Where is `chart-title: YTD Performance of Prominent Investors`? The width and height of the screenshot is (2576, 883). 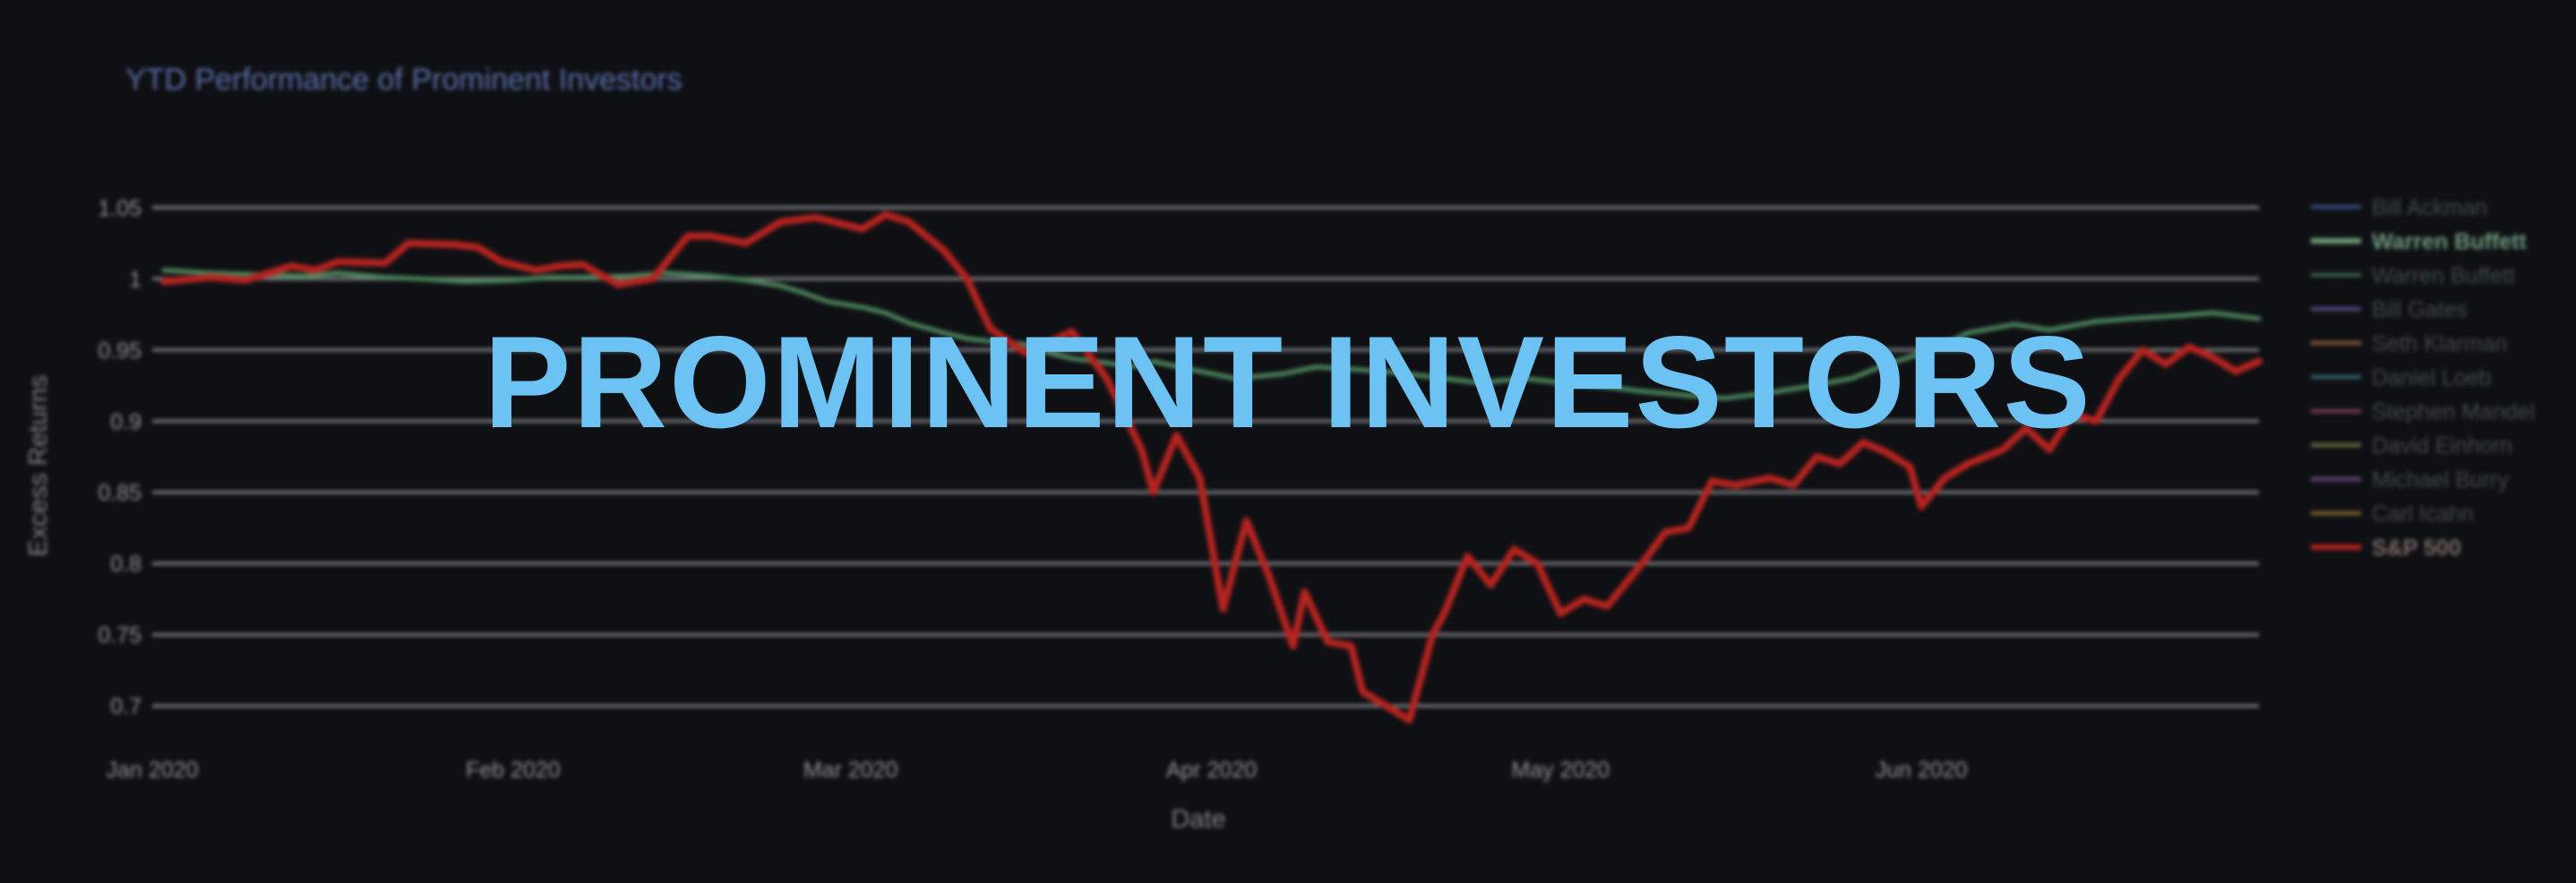
chart-title: YTD Performance of Prominent Investors is located at coordinates (404, 80).